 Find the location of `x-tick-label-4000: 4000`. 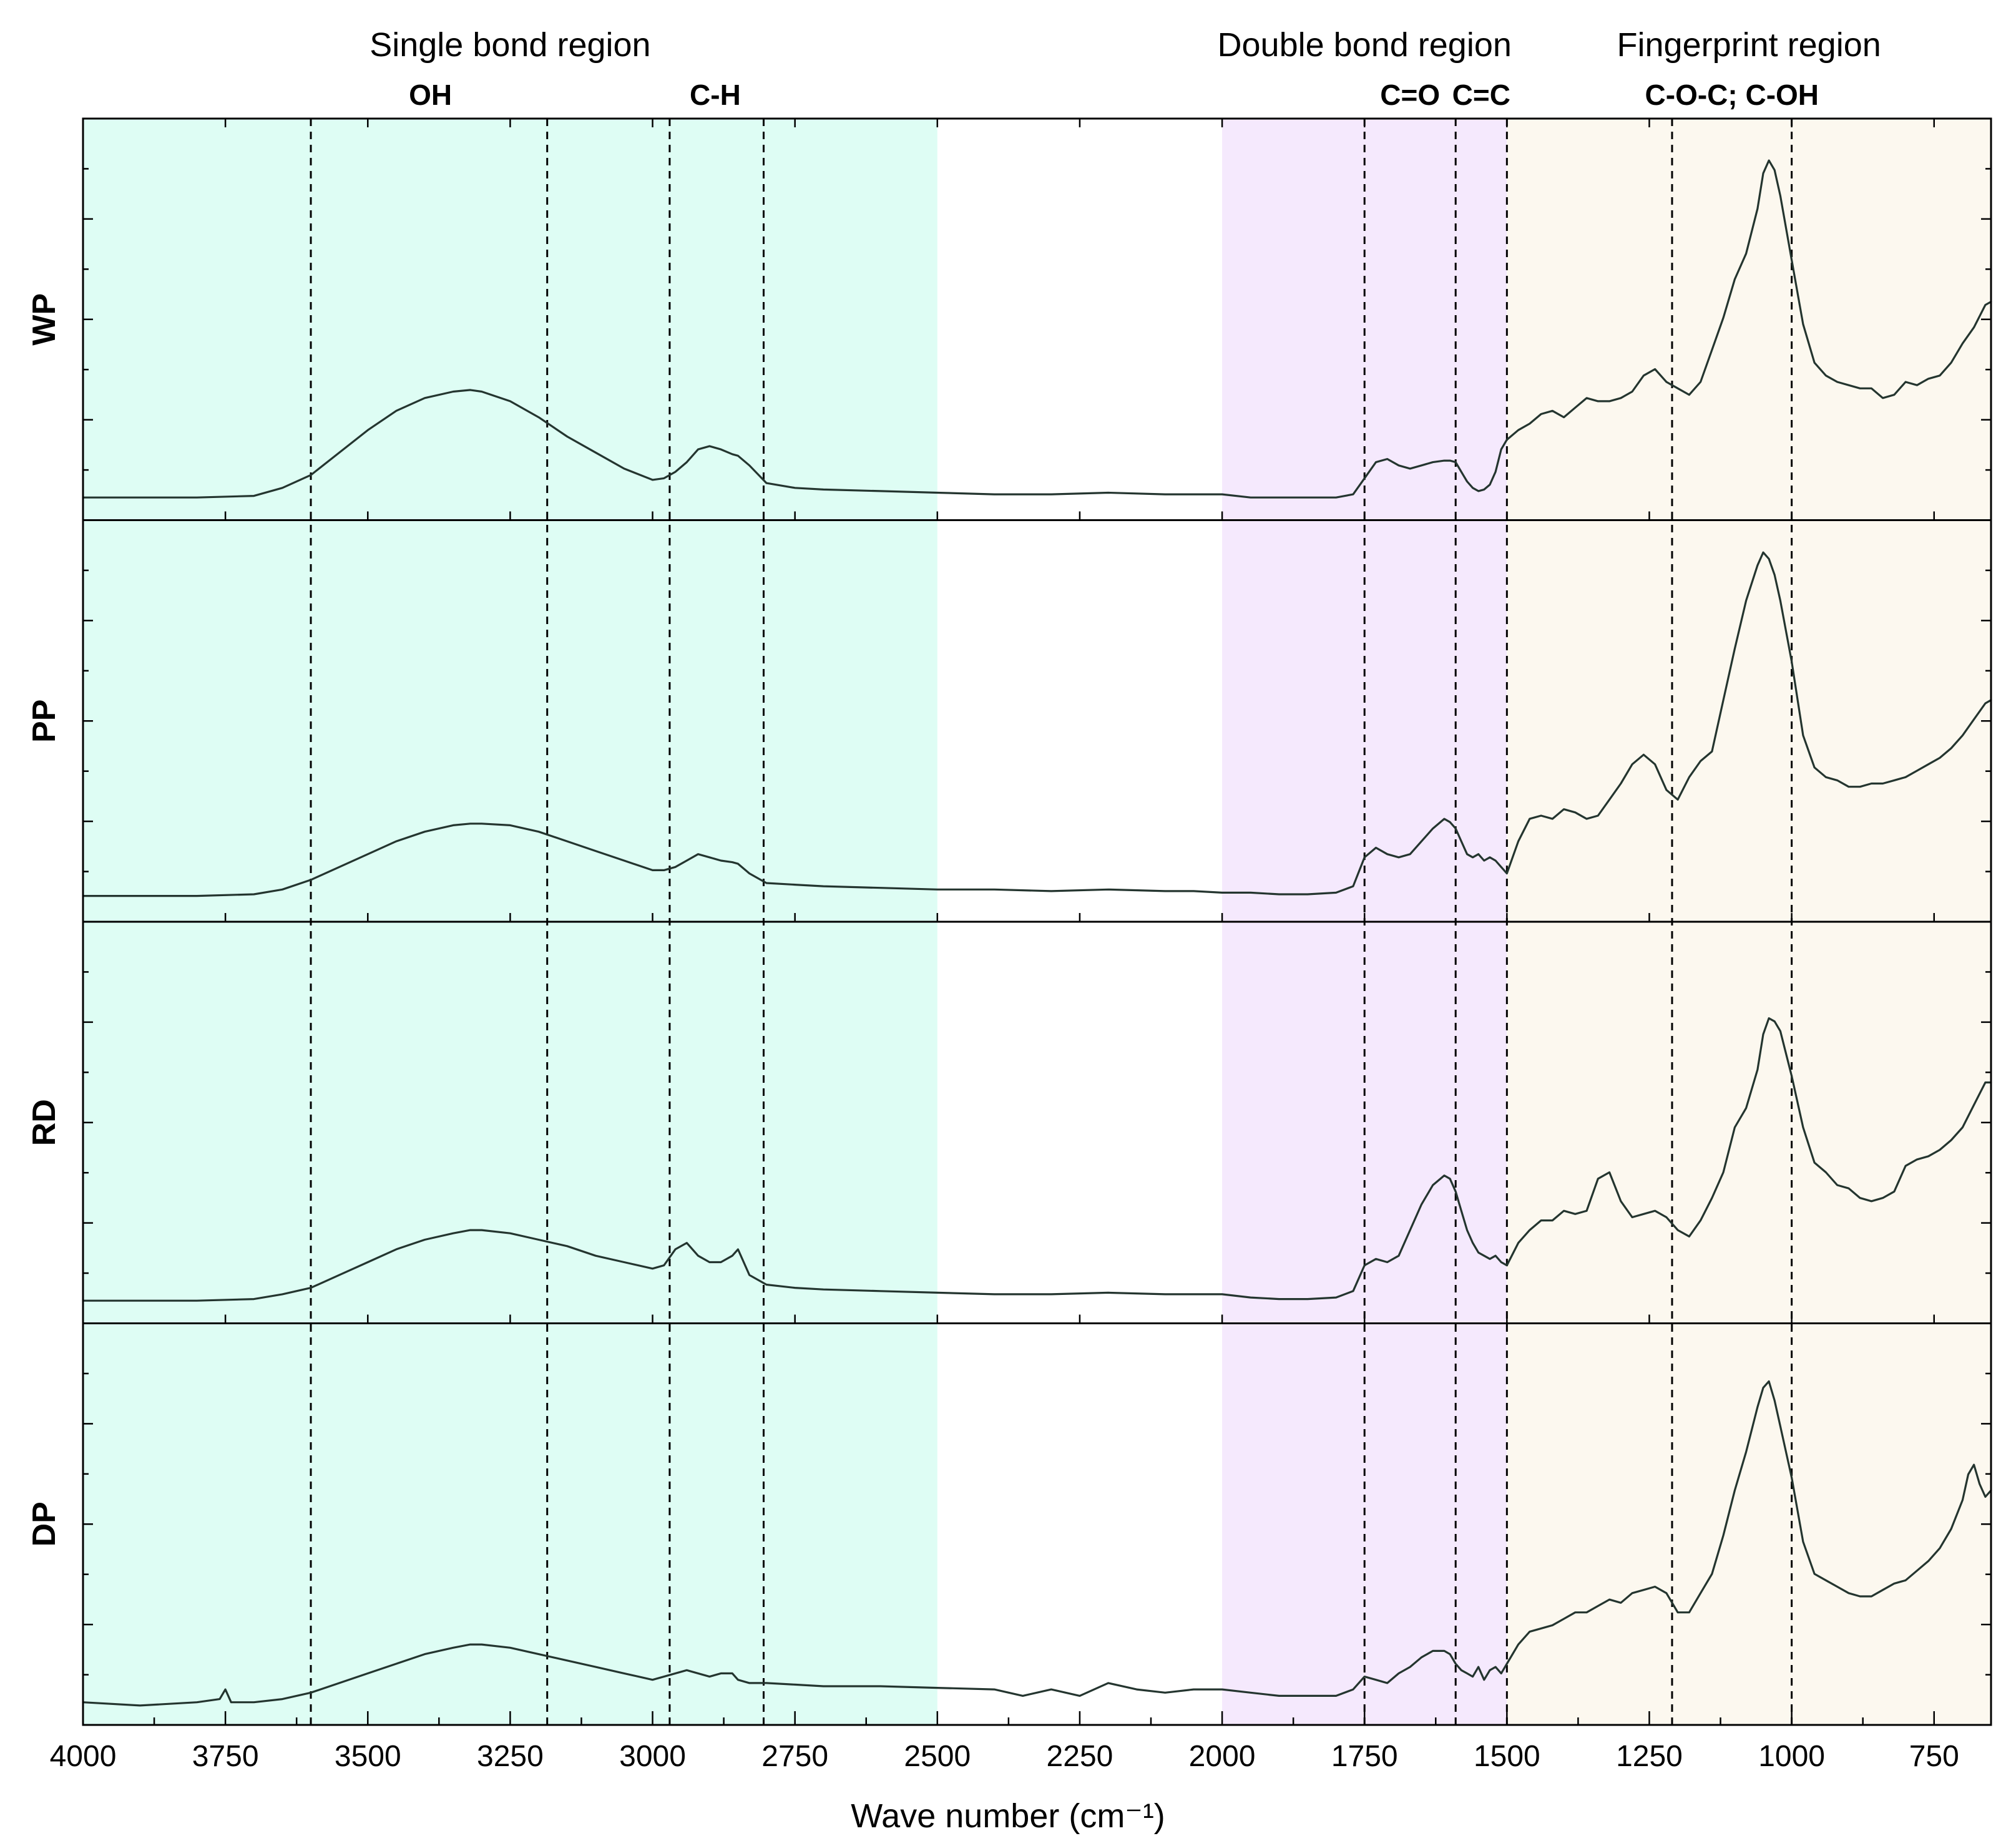

x-tick-label-4000: 4000 is located at coordinates (83, 1757).